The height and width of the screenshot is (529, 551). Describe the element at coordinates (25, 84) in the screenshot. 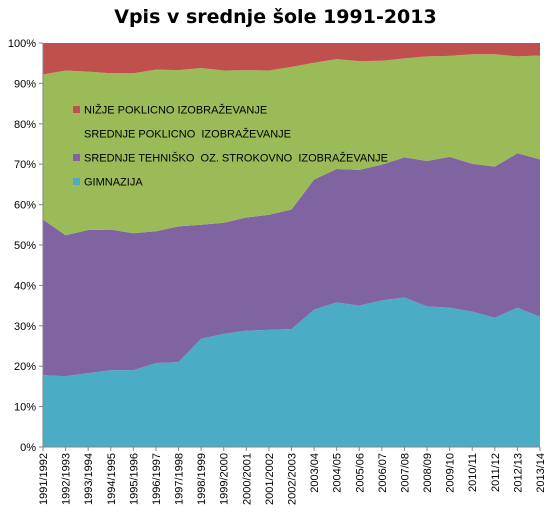

I see `y-tick-label: 90%` at that location.